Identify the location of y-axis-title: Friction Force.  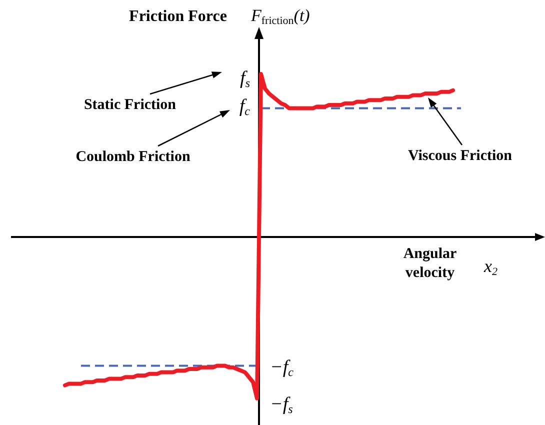
(178, 16).